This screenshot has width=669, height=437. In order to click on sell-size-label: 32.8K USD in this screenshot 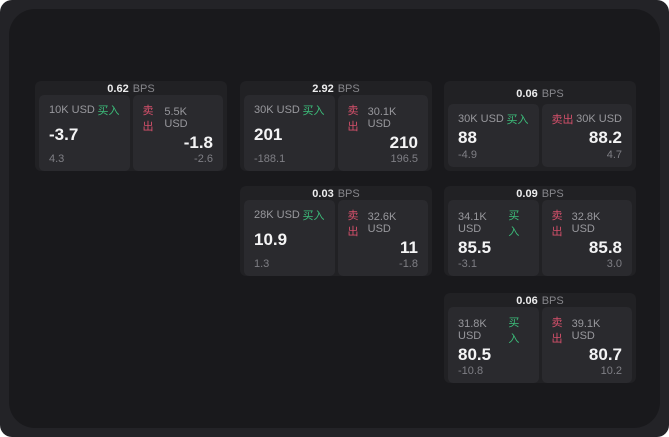, I will do `click(586, 223)`.